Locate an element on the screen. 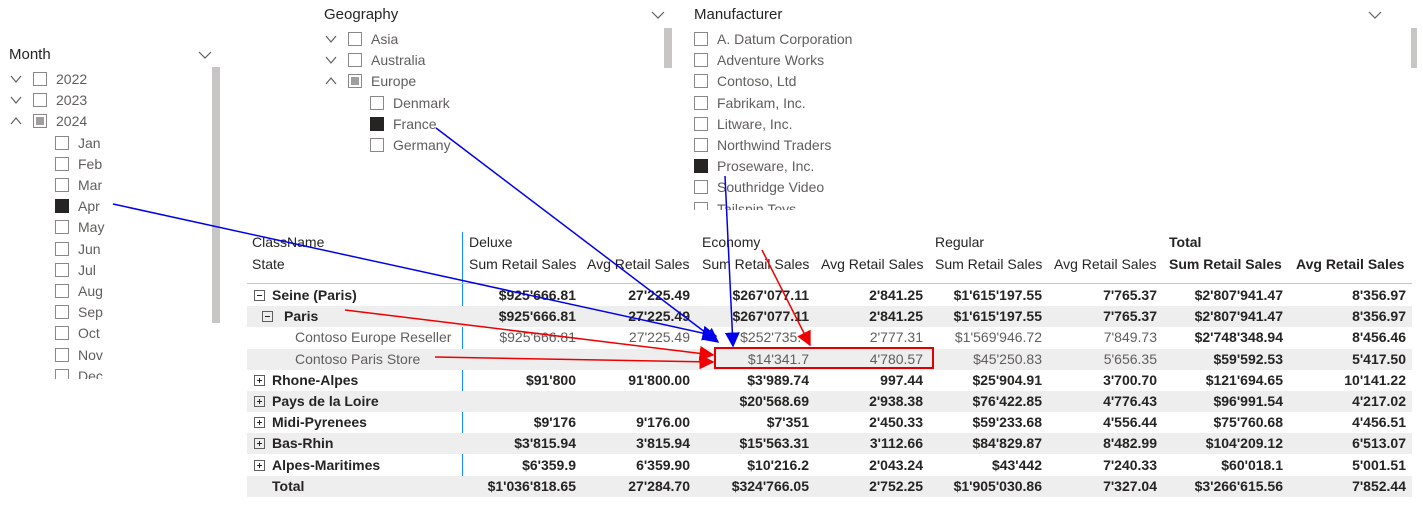 This screenshot has height=527, width=1423. slicer-item: Southridge Video is located at coordinates (771, 187).